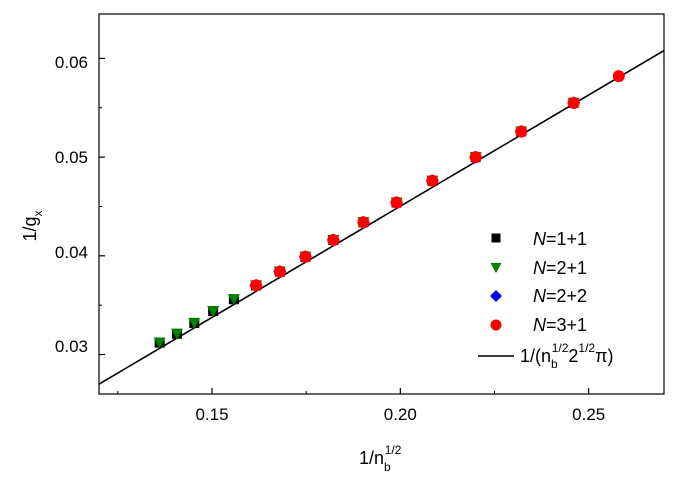 The height and width of the screenshot is (483, 687). I want to click on legend-fit-sup1: 1/2, so click(560, 348).